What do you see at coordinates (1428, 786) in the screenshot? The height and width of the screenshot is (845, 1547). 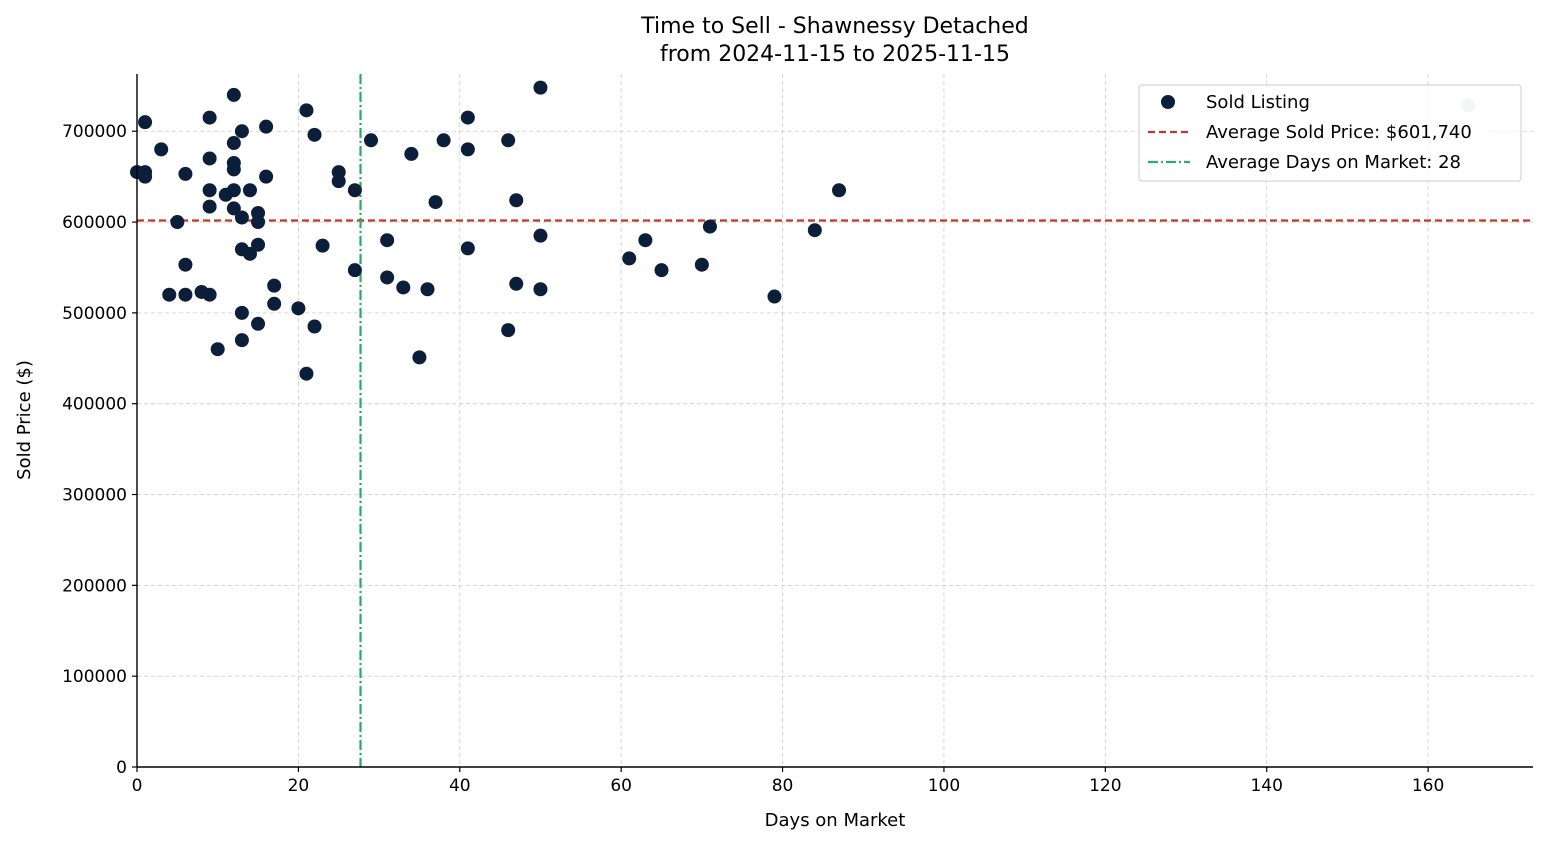 I see `x-tick-label: 160` at bounding box center [1428, 786].